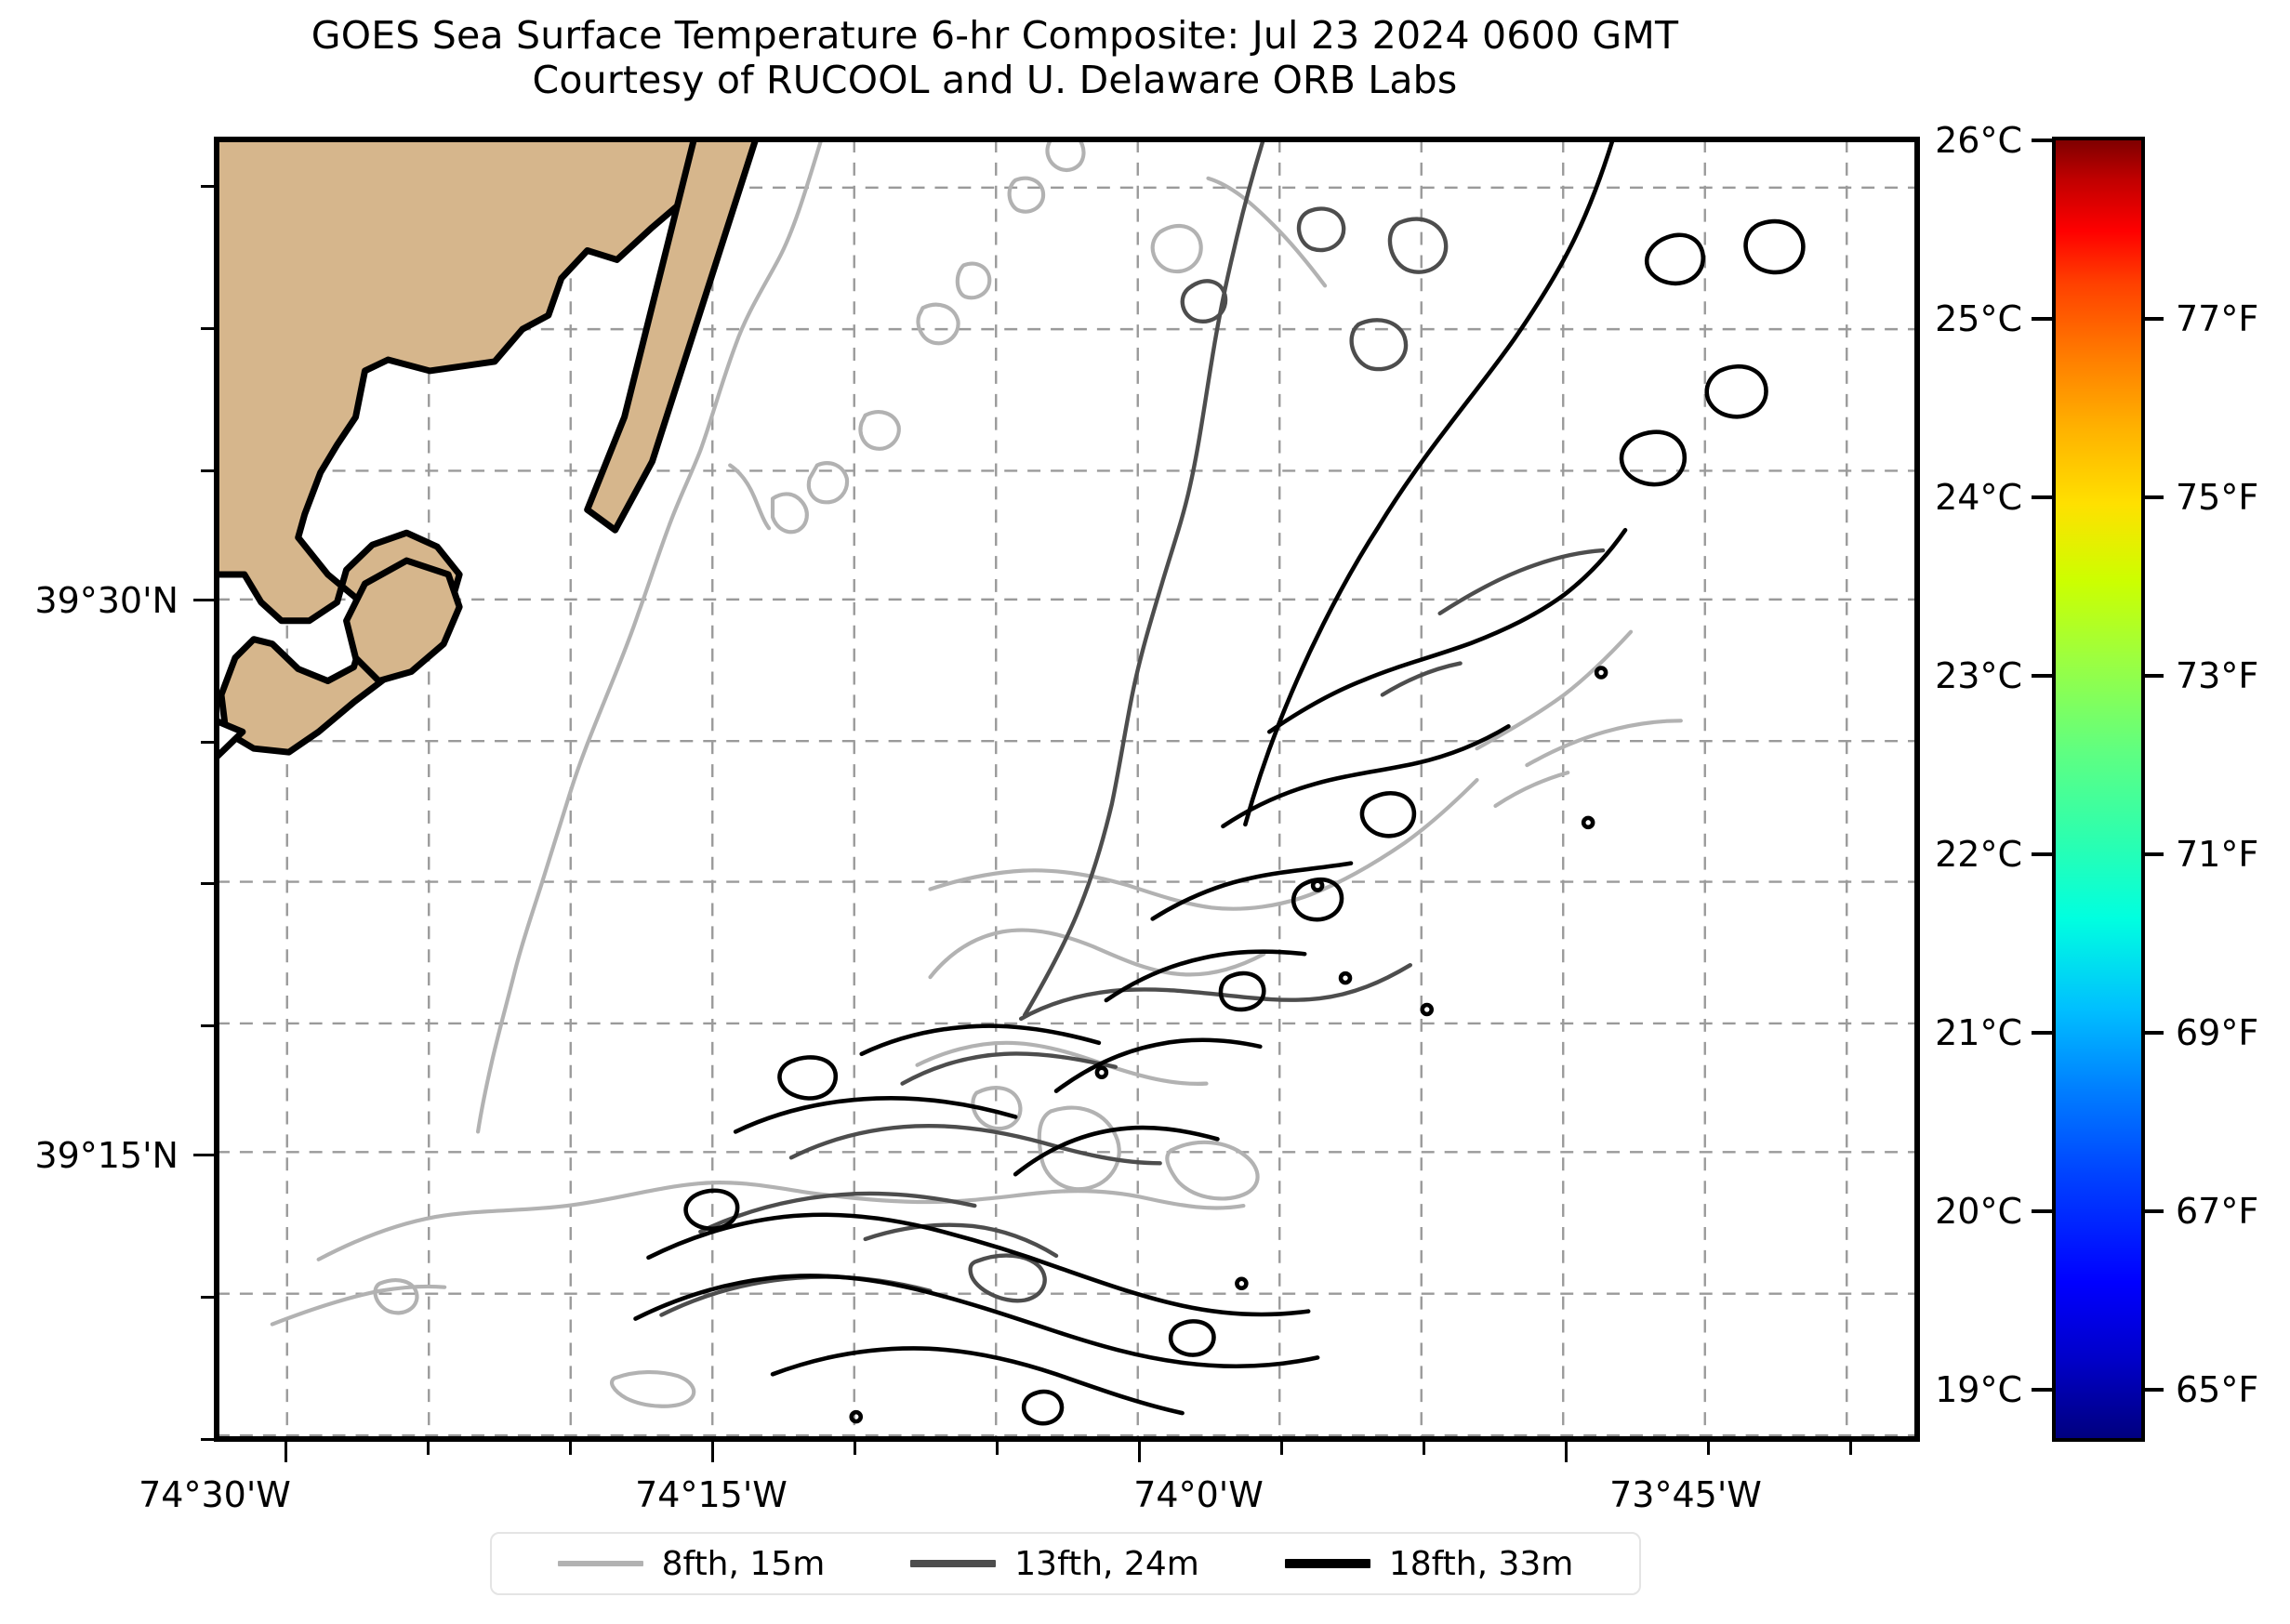 The image size is (2290, 1624). What do you see at coordinates (106, 1156) in the screenshot?
I see `y-axis-label: 39°15'N` at bounding box center [106, 1156].